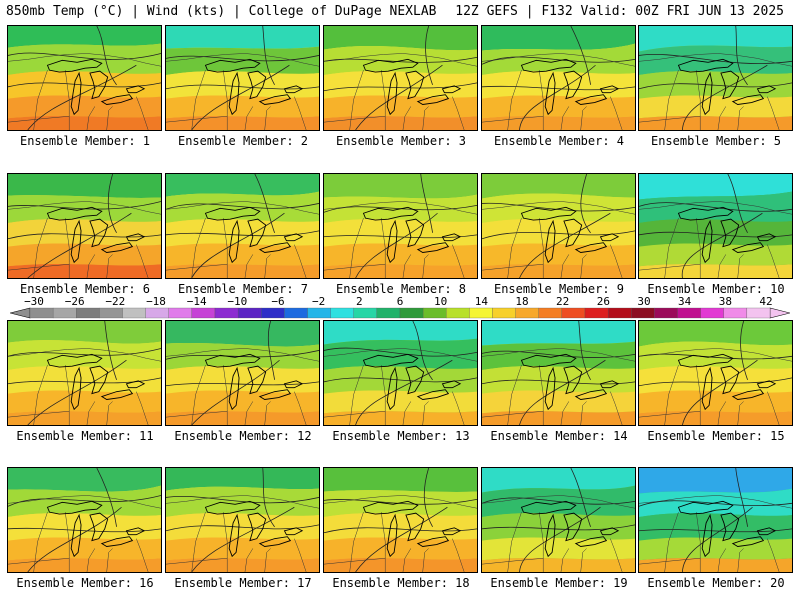 The image size is (800, 600). What do you see at coordinates (243, 583) in the screenshot?
I see `ensemble-member-label: Ensemble Member: 17` at bounding box center [243, 583].